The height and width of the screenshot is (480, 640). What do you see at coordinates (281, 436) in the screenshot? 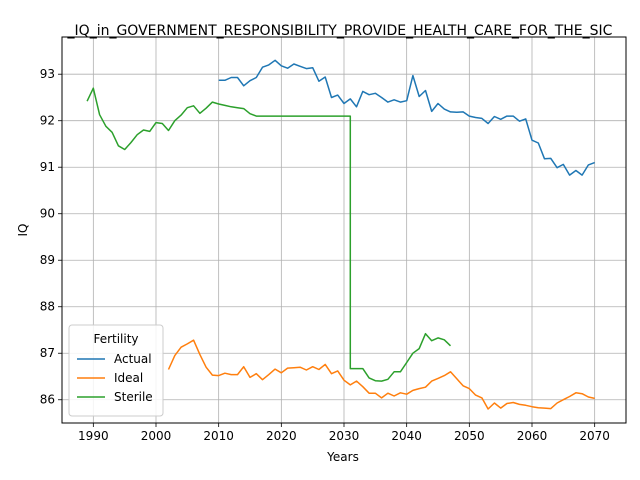
I see `x-tick-label: 2020` at bounding box center [281, 436].